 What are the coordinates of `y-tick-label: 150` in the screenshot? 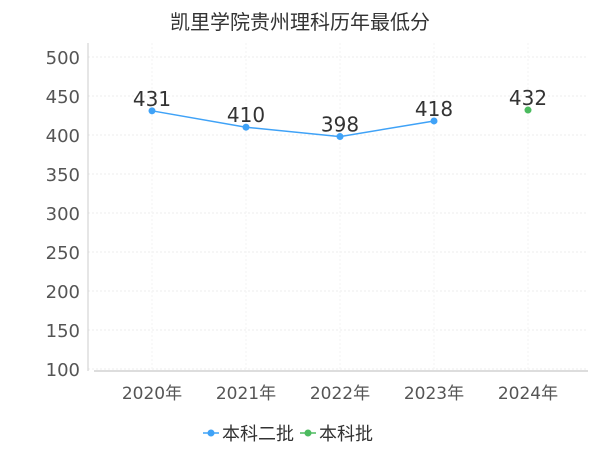 It's located at (63, 331).